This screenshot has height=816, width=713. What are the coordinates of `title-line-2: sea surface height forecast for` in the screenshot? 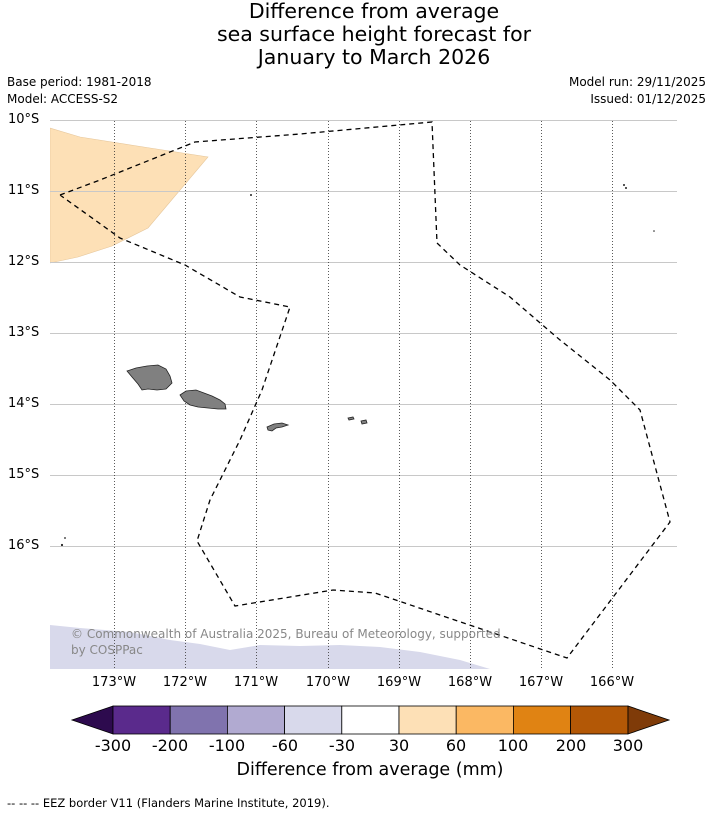 It's located at (374, 34).